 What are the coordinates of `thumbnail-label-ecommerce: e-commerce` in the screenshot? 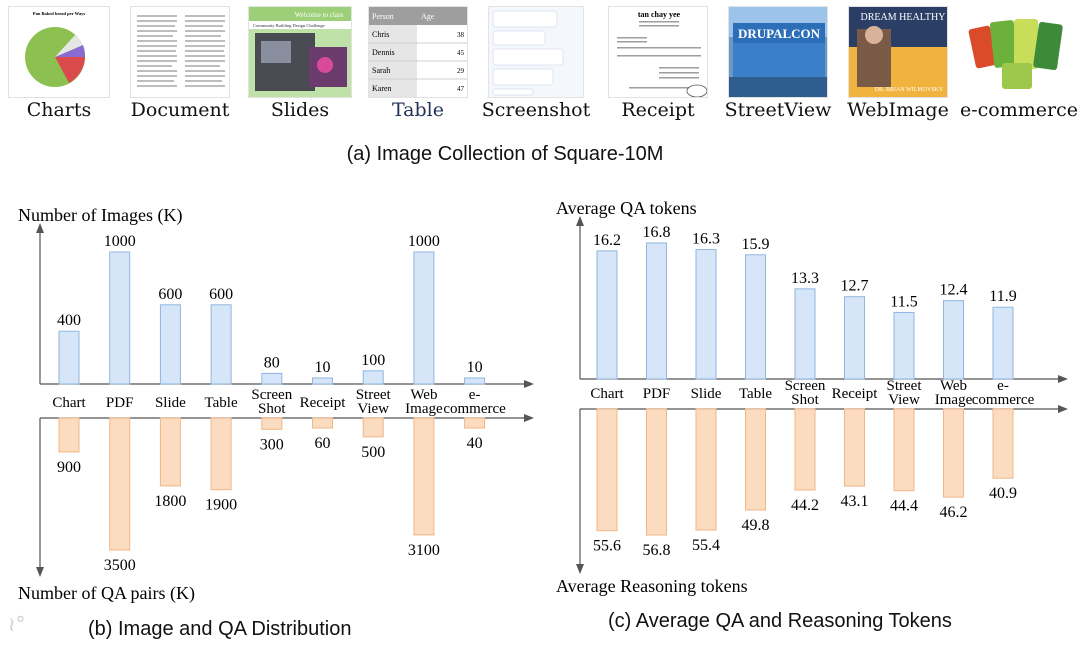 It's located at (1019, 110).